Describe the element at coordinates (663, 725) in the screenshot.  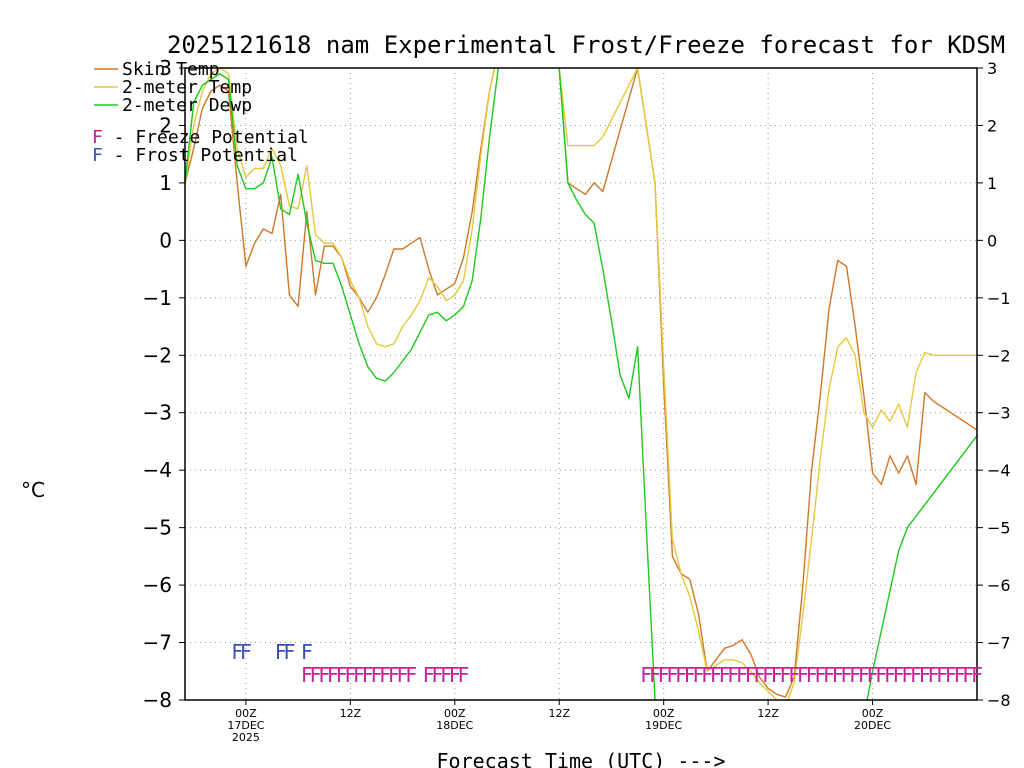
I see `x-tick-label: 19DEC` at that location.